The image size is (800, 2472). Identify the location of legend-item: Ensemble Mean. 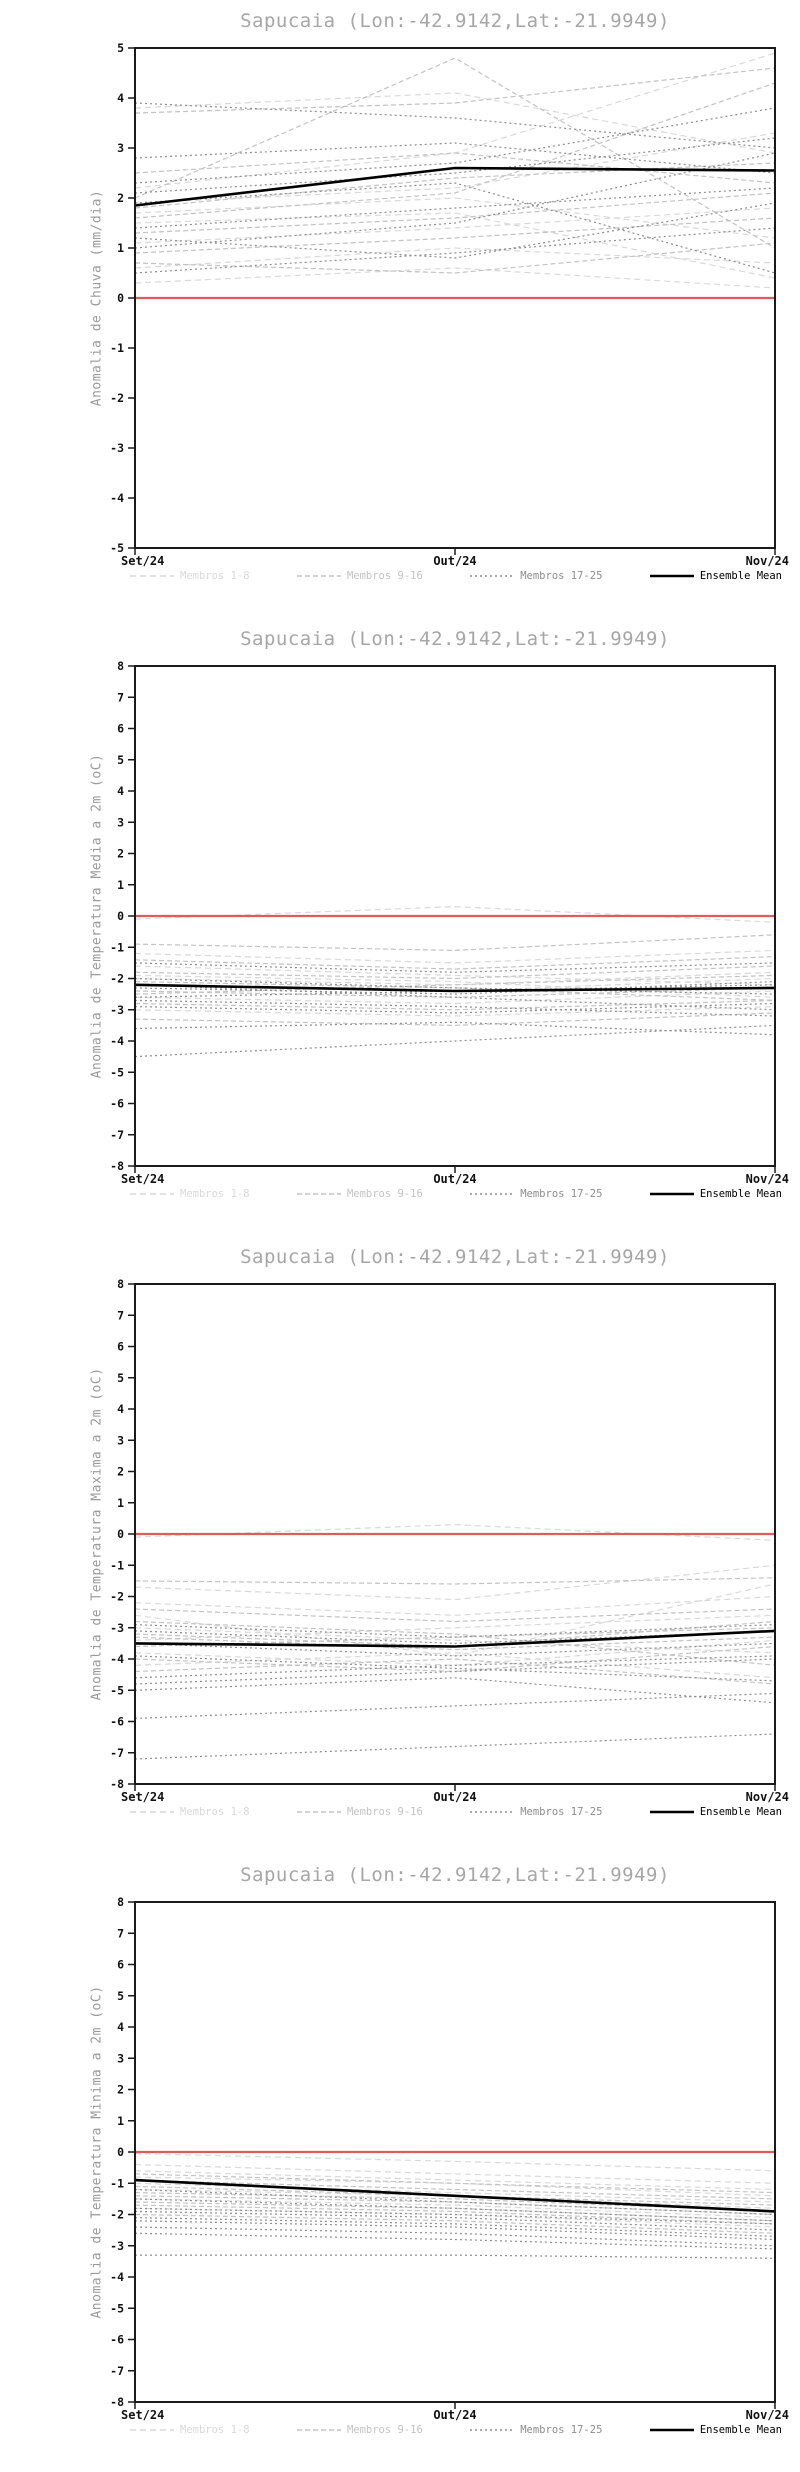
(715, 1194).